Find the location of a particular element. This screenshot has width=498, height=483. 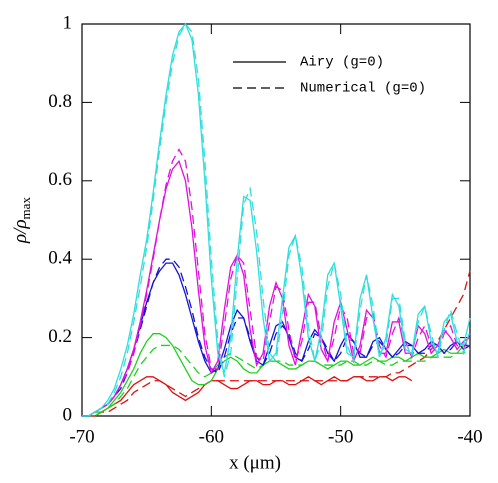

y-label-sub: max is located at coordinates (25, 208).